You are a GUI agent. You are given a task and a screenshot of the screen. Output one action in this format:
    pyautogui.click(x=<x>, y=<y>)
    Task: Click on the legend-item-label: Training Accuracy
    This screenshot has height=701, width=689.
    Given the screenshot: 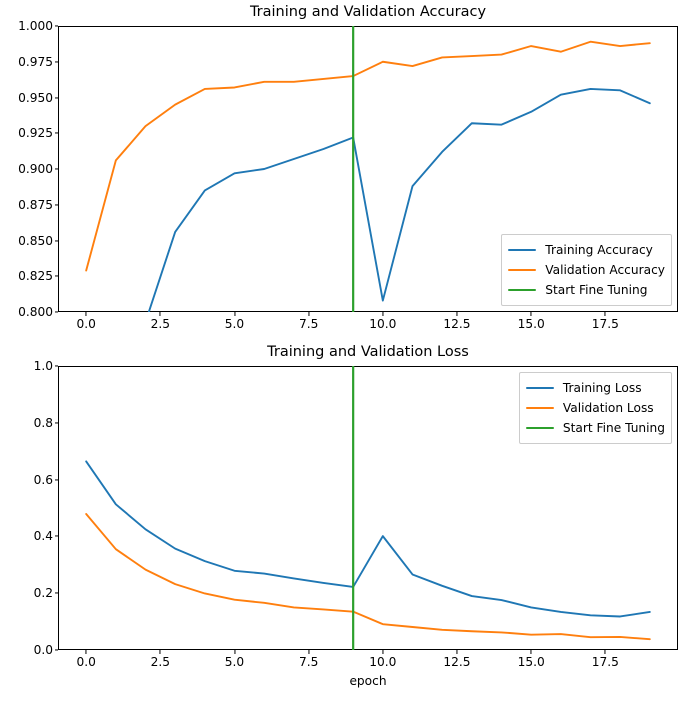 What is the action you would take?
    pyautogui.click(x=599, y=249)
    